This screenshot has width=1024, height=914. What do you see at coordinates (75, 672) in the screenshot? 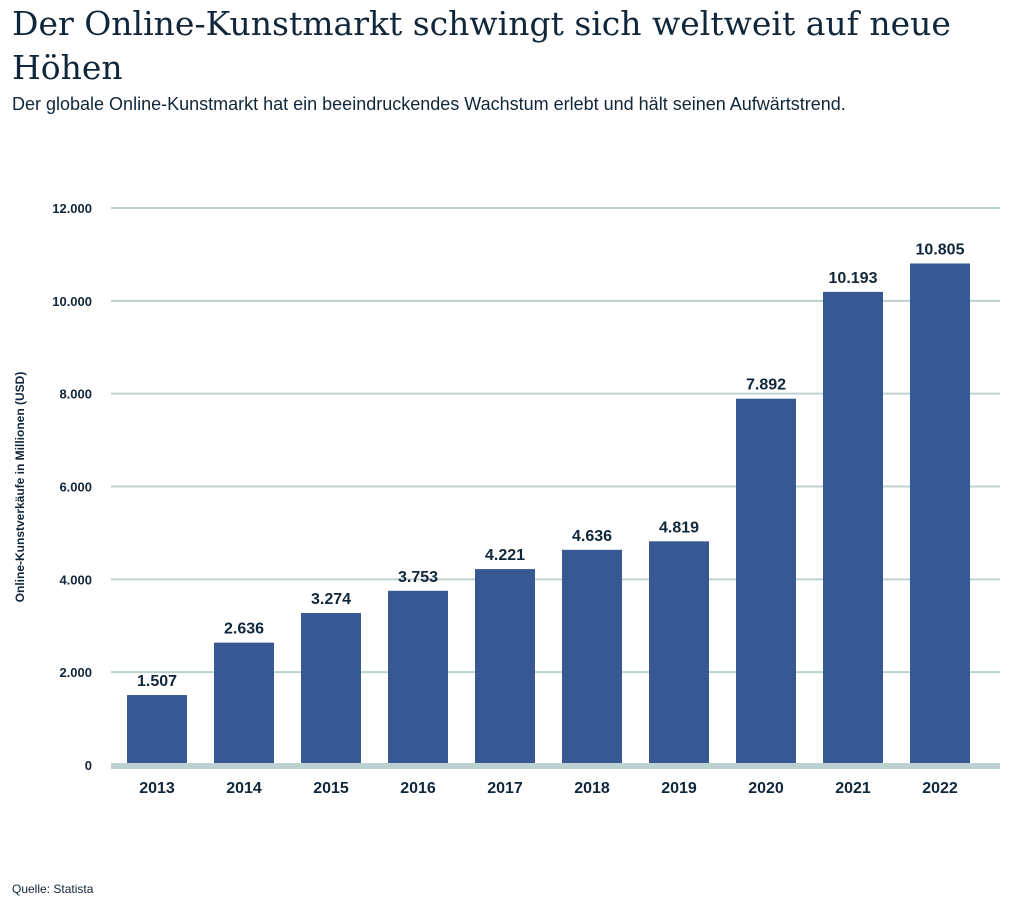
I see `y-tick-label: 2.000` at bounding box center [75, 672].